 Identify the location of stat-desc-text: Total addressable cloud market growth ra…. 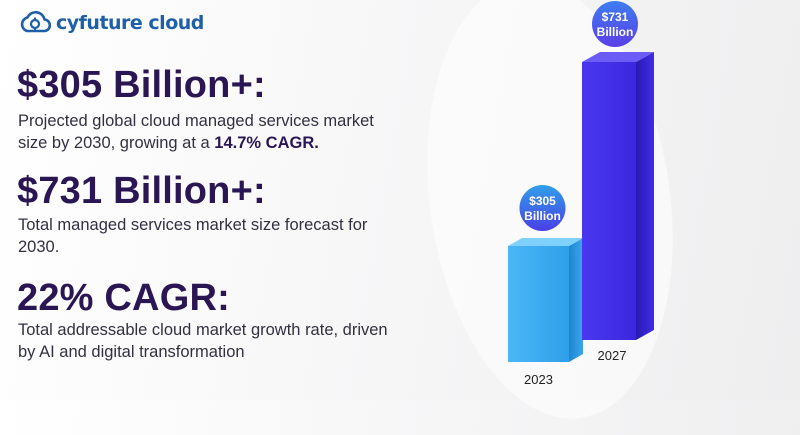
(203, 341).